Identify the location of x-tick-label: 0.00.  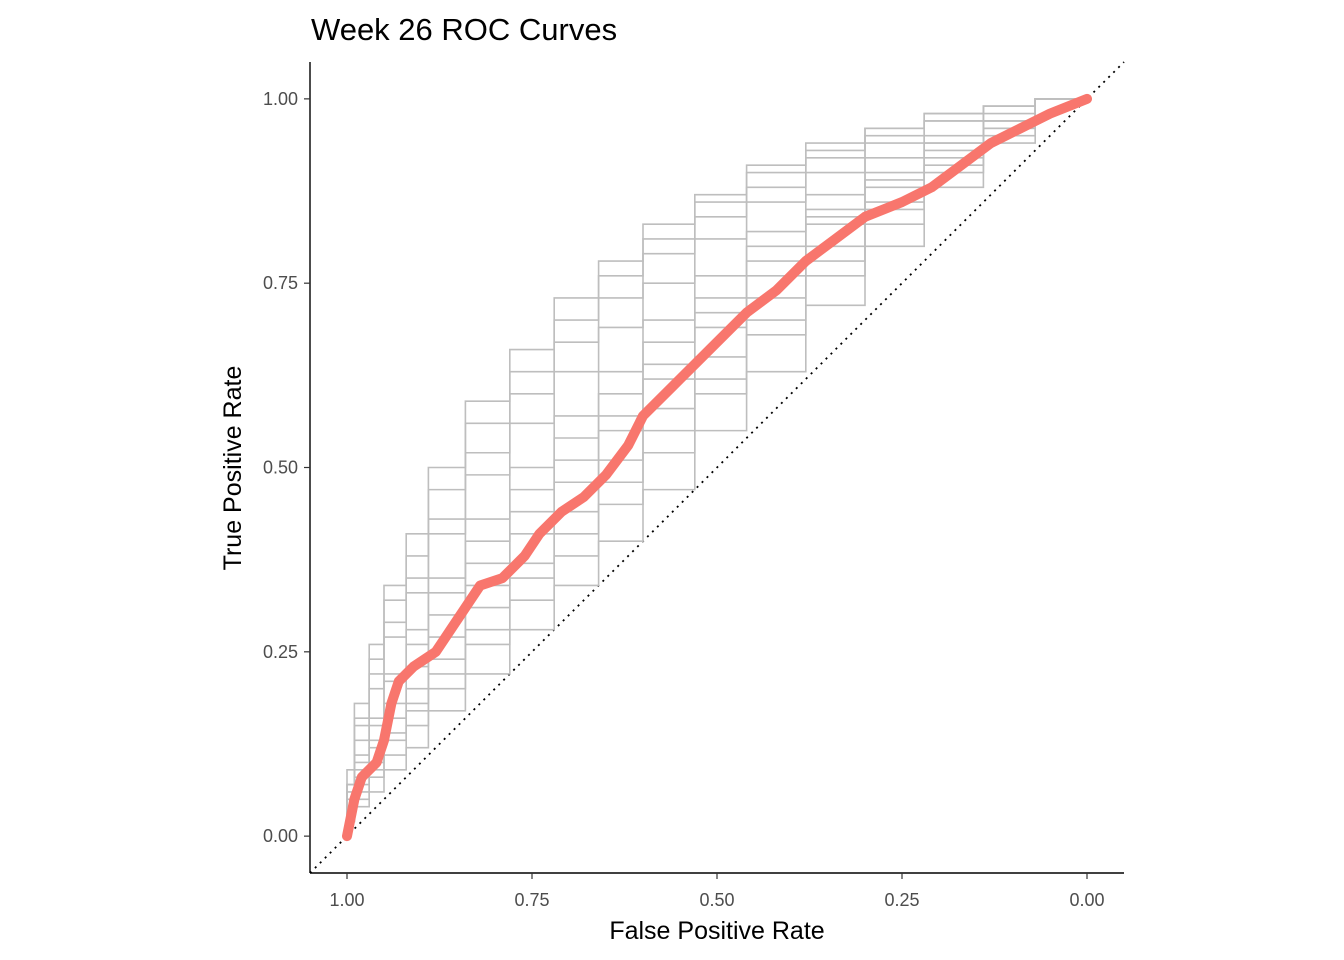
(1086, 900).